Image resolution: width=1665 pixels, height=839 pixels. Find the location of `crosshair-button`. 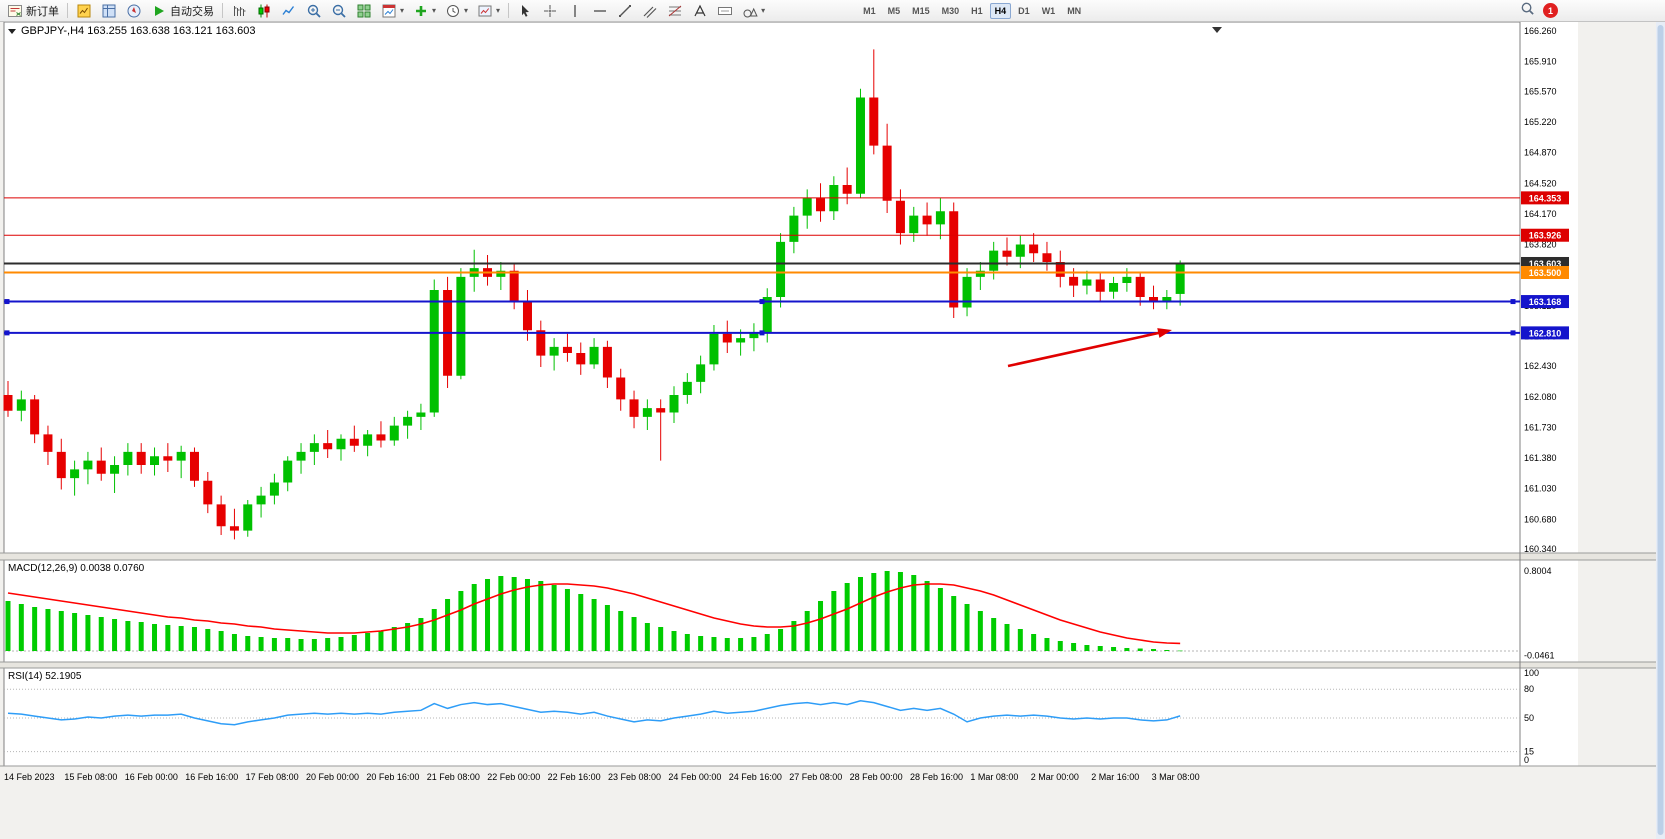

crosshair-button is located at coordinates (550, 11).